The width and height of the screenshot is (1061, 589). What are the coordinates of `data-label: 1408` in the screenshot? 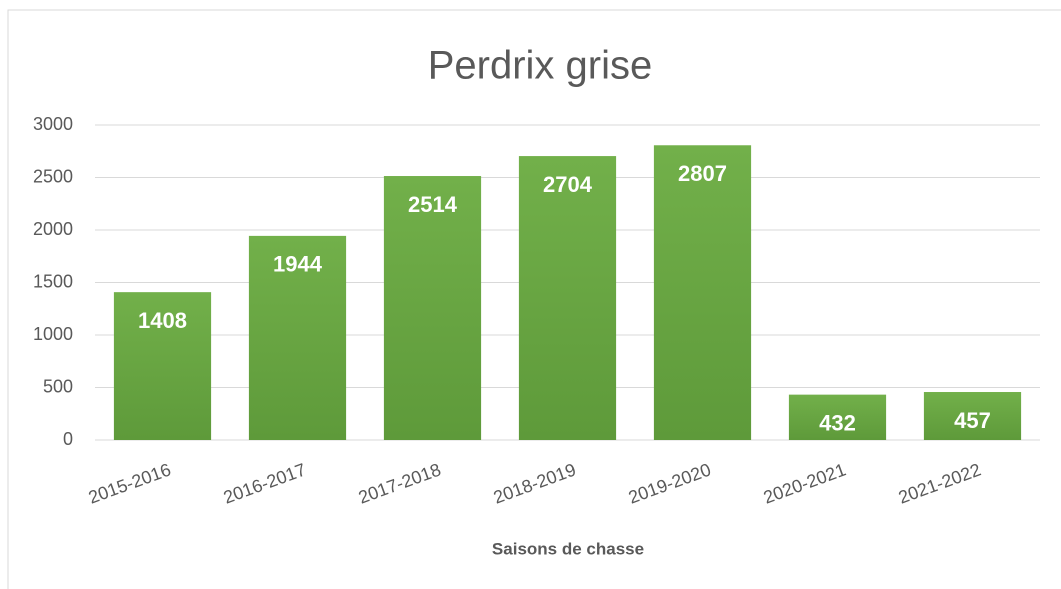 It's located at (162, 320).